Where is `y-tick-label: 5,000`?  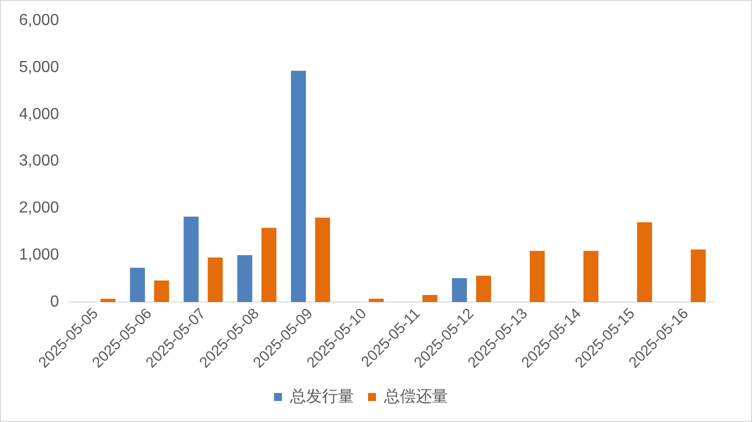 y-tick-label: 5,000 is located at coordinates (39, 67).